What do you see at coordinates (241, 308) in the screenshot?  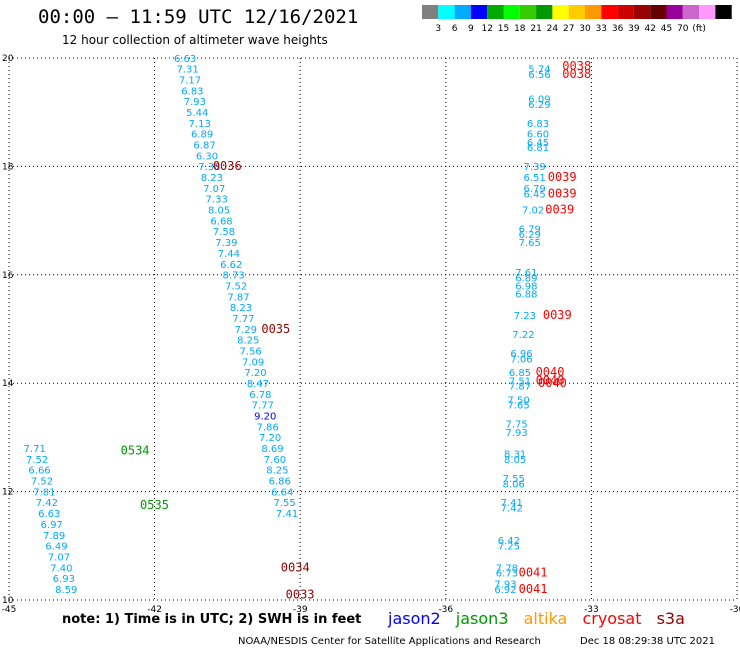 I see `data-point-label: 8.23` at bounding box center [241, 308].